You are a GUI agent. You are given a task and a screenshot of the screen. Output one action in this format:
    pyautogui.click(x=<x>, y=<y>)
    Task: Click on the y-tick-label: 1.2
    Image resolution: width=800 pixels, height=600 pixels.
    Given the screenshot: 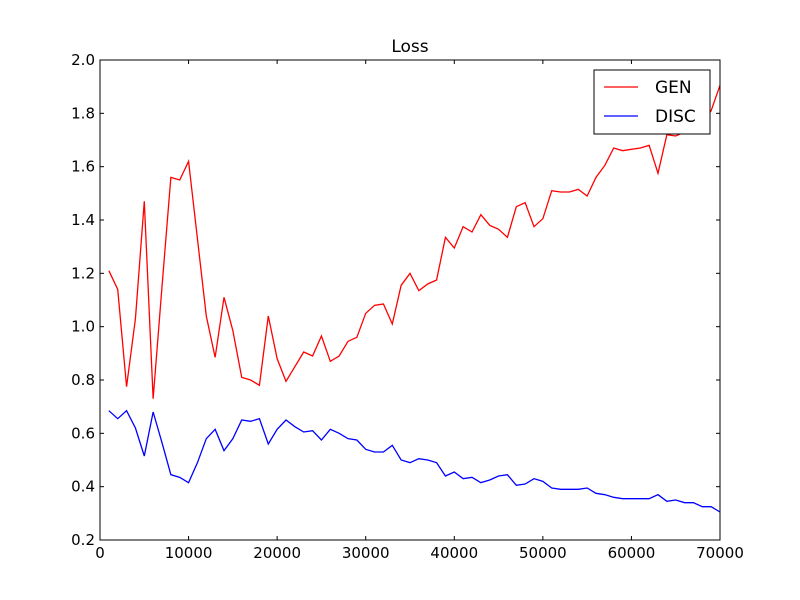 What is the action you would take?
    pyautogui.click(x=83, y=273)
    